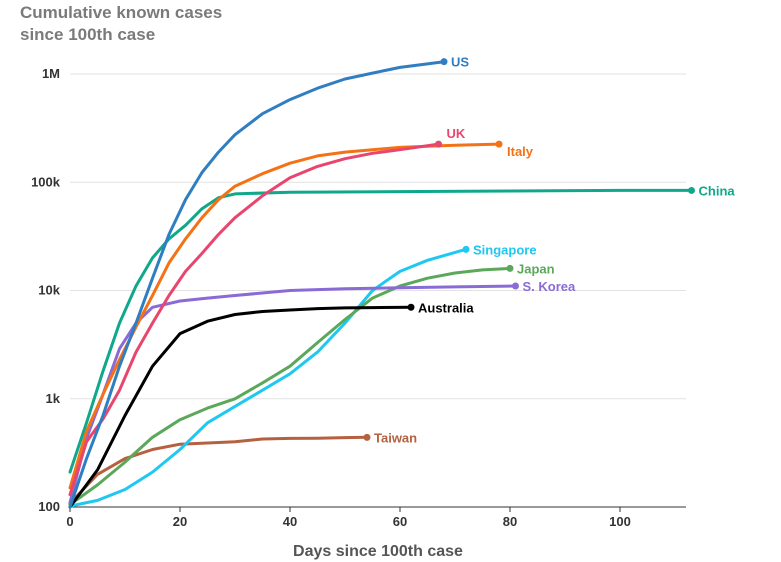 This screenshot has height=562, width=781. I want to click on y-tick-label: 1M, so click(51, 73).